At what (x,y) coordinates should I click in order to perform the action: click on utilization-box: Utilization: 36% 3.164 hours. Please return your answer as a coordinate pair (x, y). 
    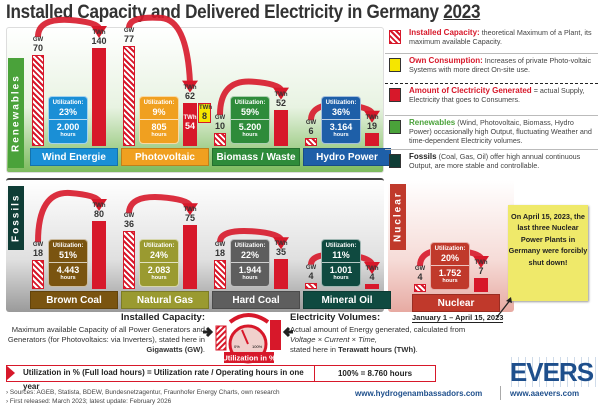
    Looking at the image, I should click on (341, 120).